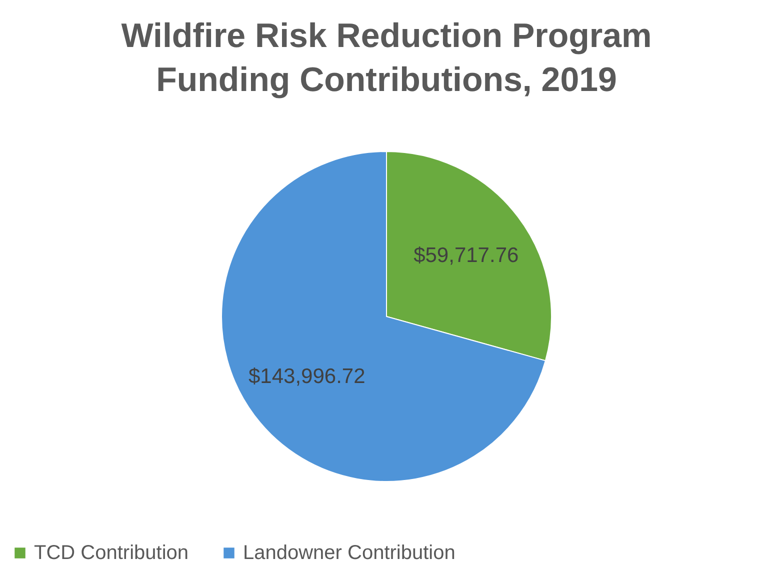  What do you see at coordinates (307, 376) in the screenshot?
I see `data-label: $143,996.72` at bounding box center [307, 376].